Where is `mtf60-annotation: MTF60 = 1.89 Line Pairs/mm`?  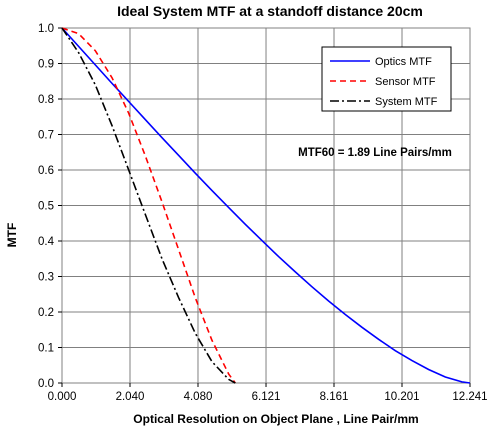 mtf60-annotation: MTF60 = 1.89 Line Pairs/mm is located at coordinates (375, 153).